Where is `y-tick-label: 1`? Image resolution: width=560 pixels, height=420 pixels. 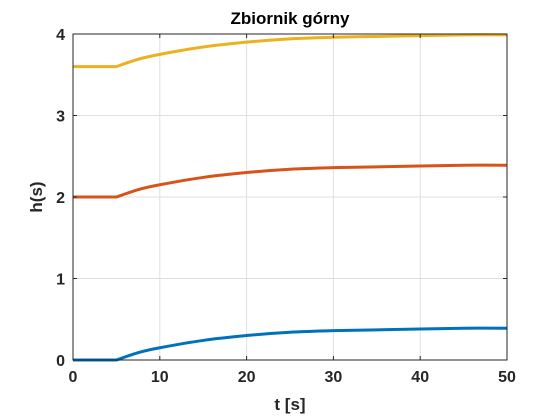
y-tick-label: 1 is located at coordinates (60, 280).